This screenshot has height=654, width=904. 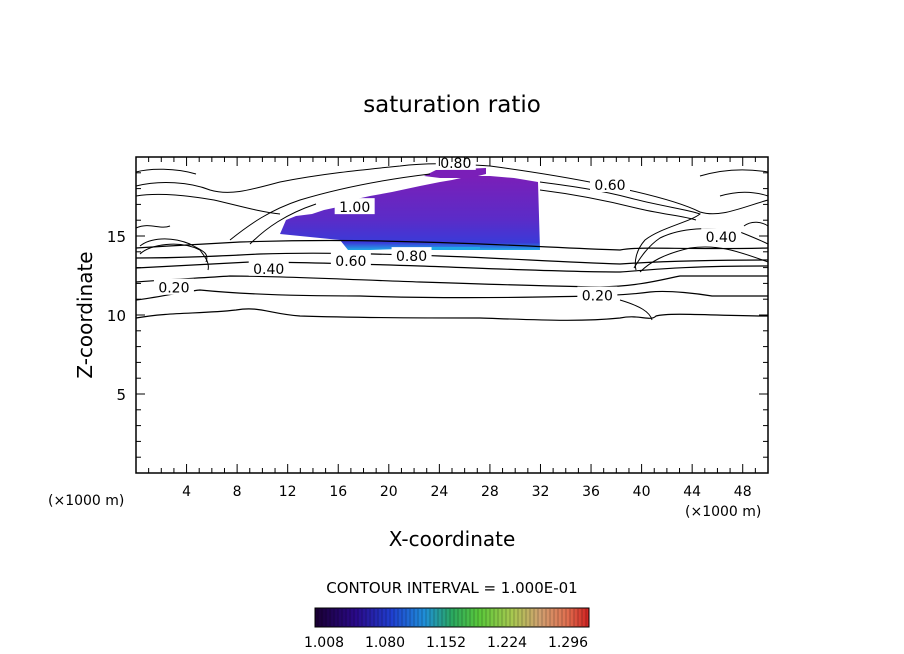 I want to click on colorbar-tick-label: 1.152, so click(x=446, y=643).